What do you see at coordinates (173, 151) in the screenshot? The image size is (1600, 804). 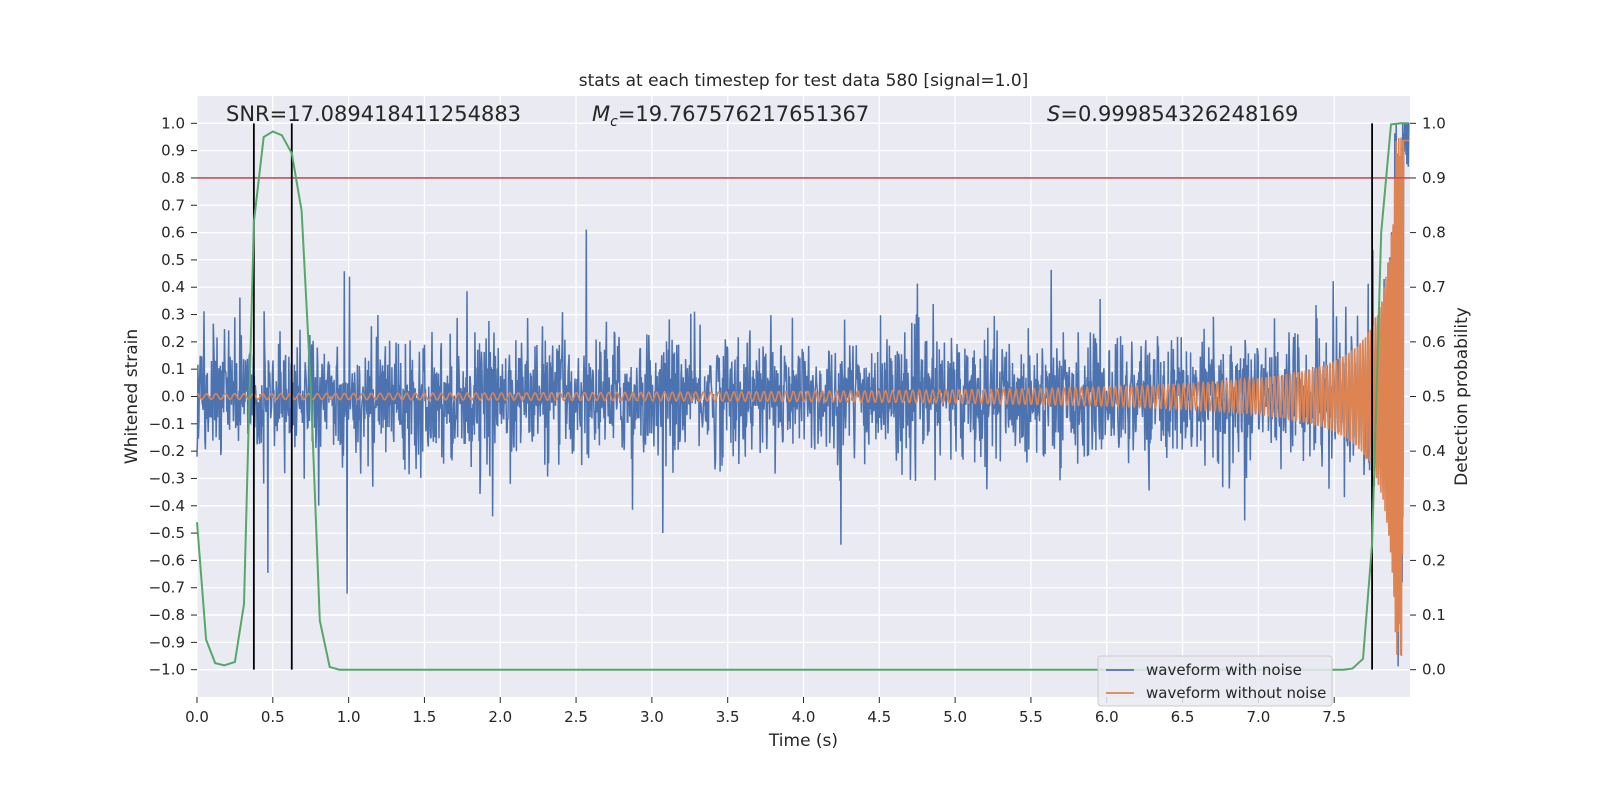 I see `y-tick-label: 0.9` at bounding box center [173, 151].